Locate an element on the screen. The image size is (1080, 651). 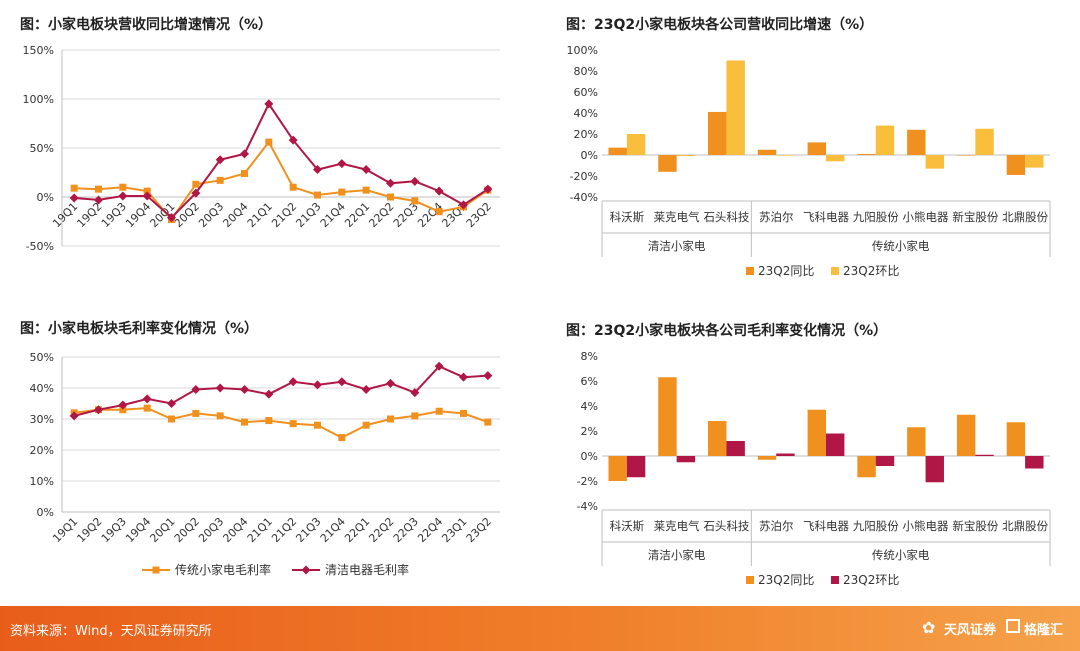
x-tick-label: 20Q1 is located at coordinates (162, 530).